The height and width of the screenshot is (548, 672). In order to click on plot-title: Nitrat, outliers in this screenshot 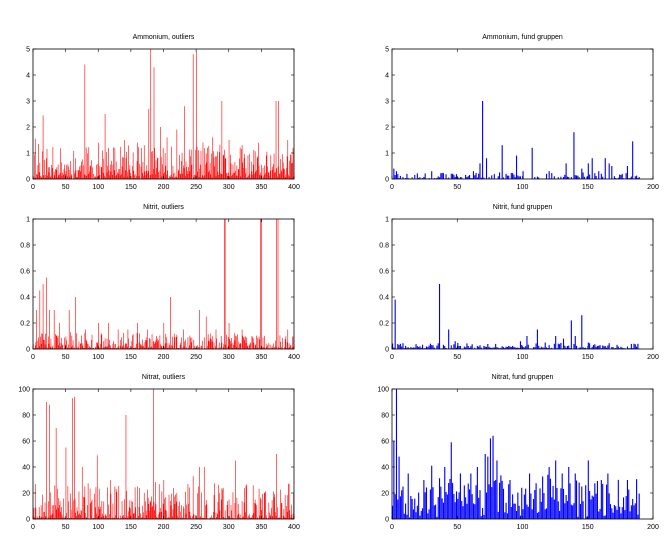, I will do `click(164, 377)`.